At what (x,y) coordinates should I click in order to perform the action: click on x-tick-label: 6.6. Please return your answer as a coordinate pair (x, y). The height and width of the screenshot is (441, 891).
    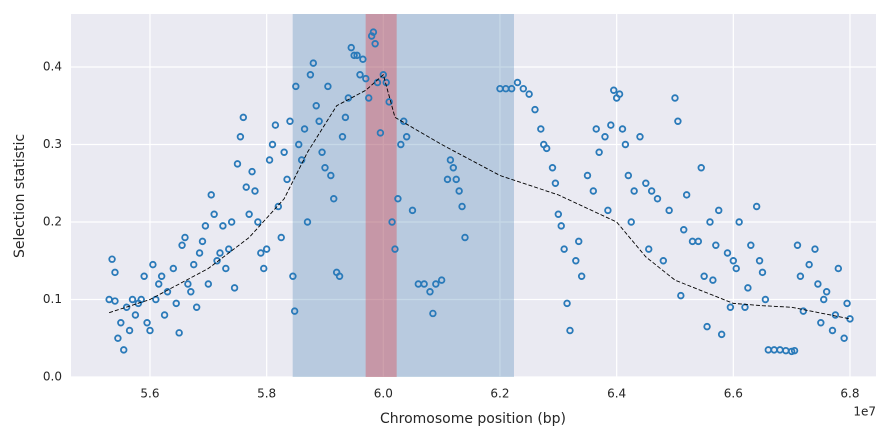
    Looking at the image, I should click on (733, 394).